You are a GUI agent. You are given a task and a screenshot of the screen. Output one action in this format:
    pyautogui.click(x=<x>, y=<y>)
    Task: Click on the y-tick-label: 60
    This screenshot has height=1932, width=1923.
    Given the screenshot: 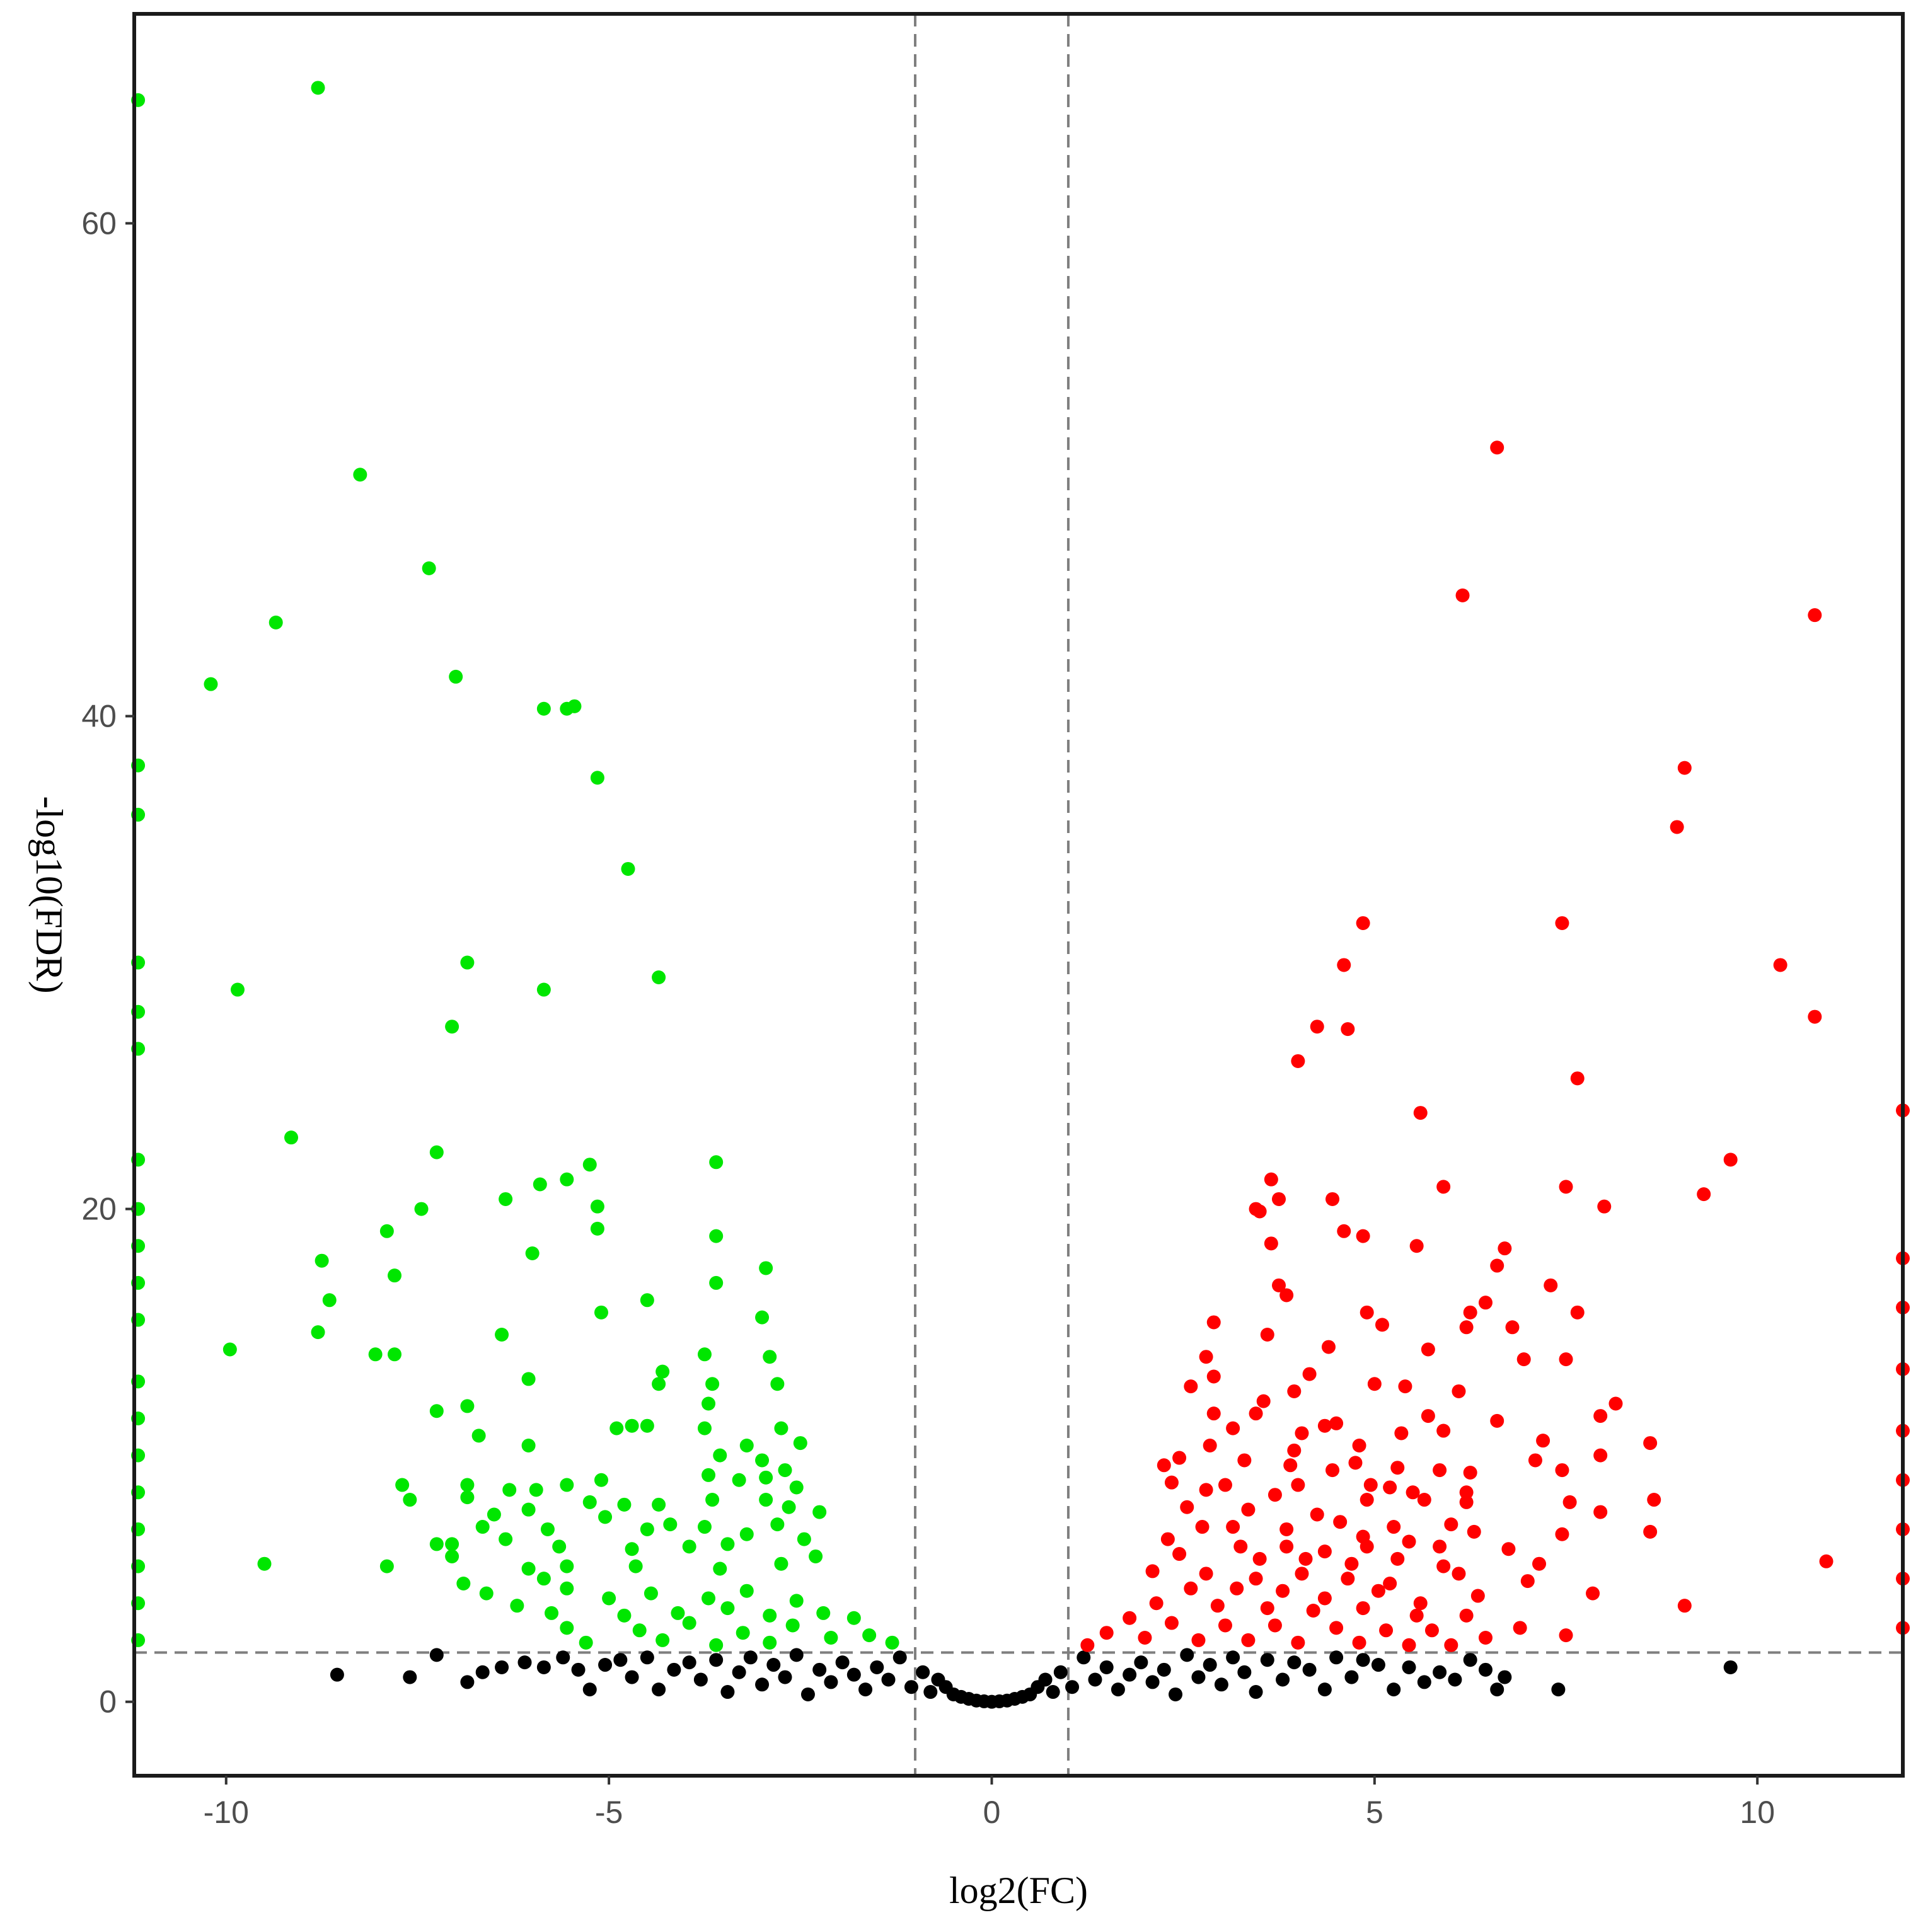 What is the action you would take?
    pyautogui.click(x=99, y=223)
    